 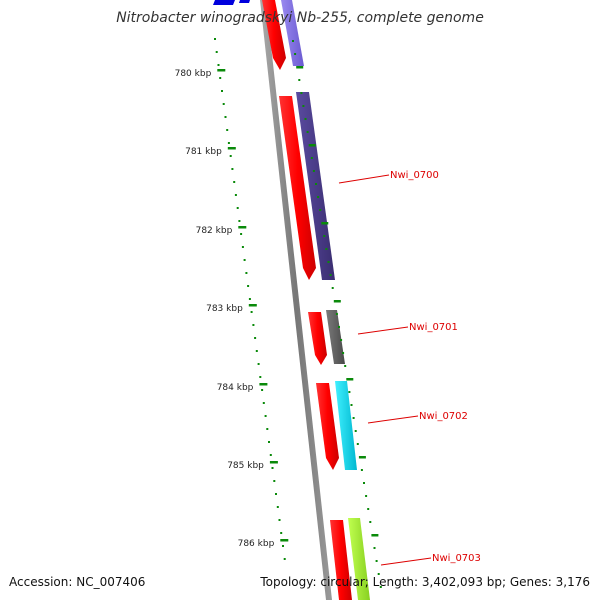 I want to click on partial-gene-red-top, so click(x=274, y=35).